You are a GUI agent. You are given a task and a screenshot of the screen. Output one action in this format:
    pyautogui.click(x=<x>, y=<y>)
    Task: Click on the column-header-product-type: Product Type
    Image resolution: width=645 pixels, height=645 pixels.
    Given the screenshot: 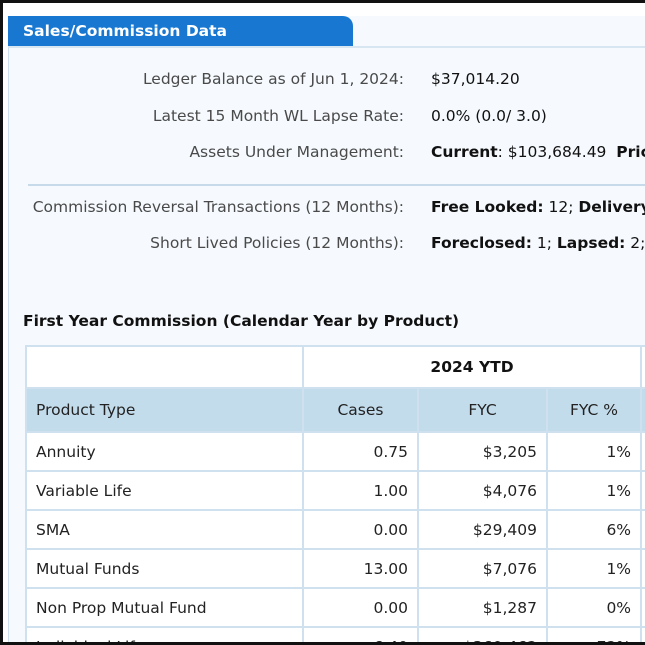 What is the action you would take?
    pyautogui.click(x=164, y=410)
    